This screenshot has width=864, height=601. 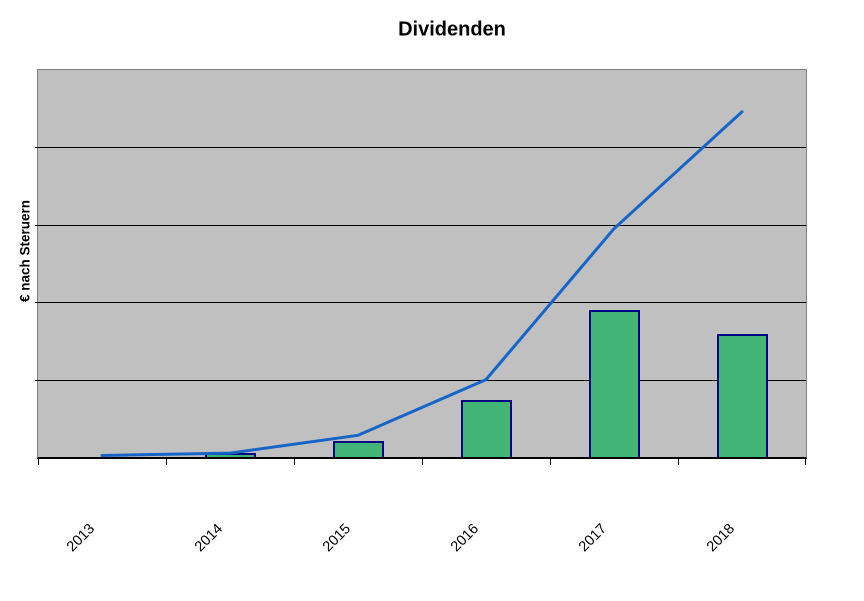 What do you see at coordinates (742, 395) in the screenshot?
I see `bar-2018` at bounding box center [742, 395].